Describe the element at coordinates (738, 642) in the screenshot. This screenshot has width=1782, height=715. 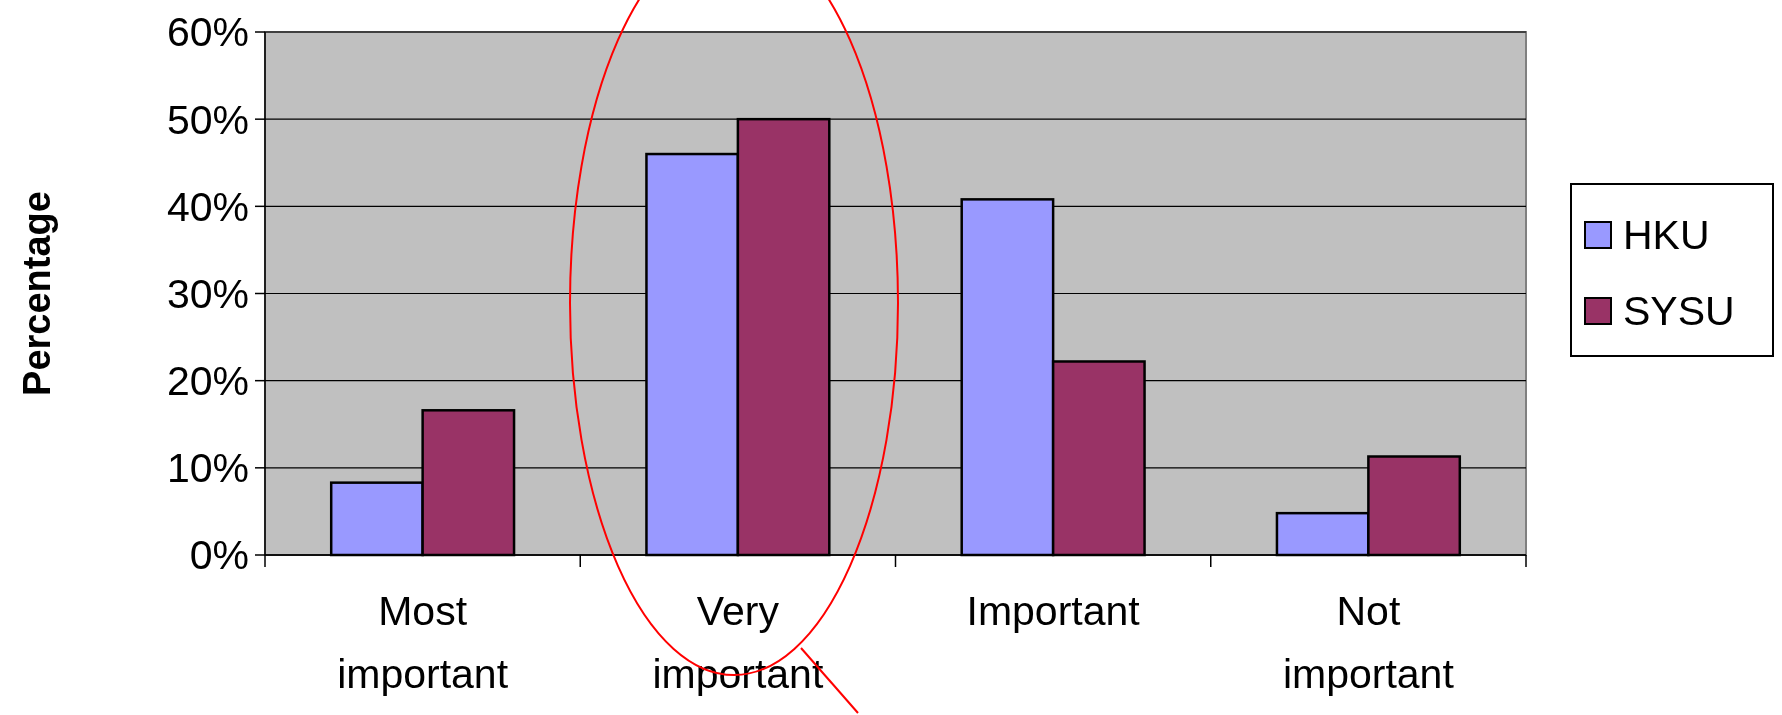
I see `x-tick-label: Very important` at that location.